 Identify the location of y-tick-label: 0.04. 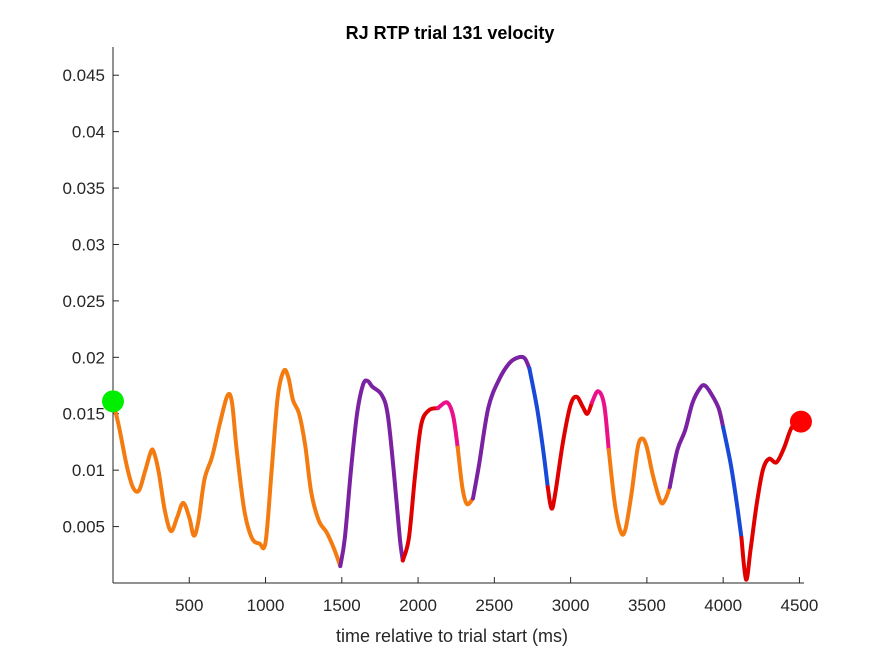
(88, 132).